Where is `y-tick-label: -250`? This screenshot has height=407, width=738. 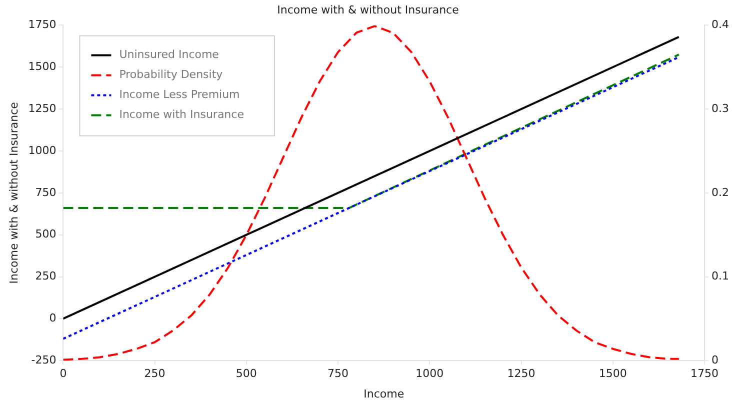
y-tick-label: -250 is located at coordinates (43, 359).